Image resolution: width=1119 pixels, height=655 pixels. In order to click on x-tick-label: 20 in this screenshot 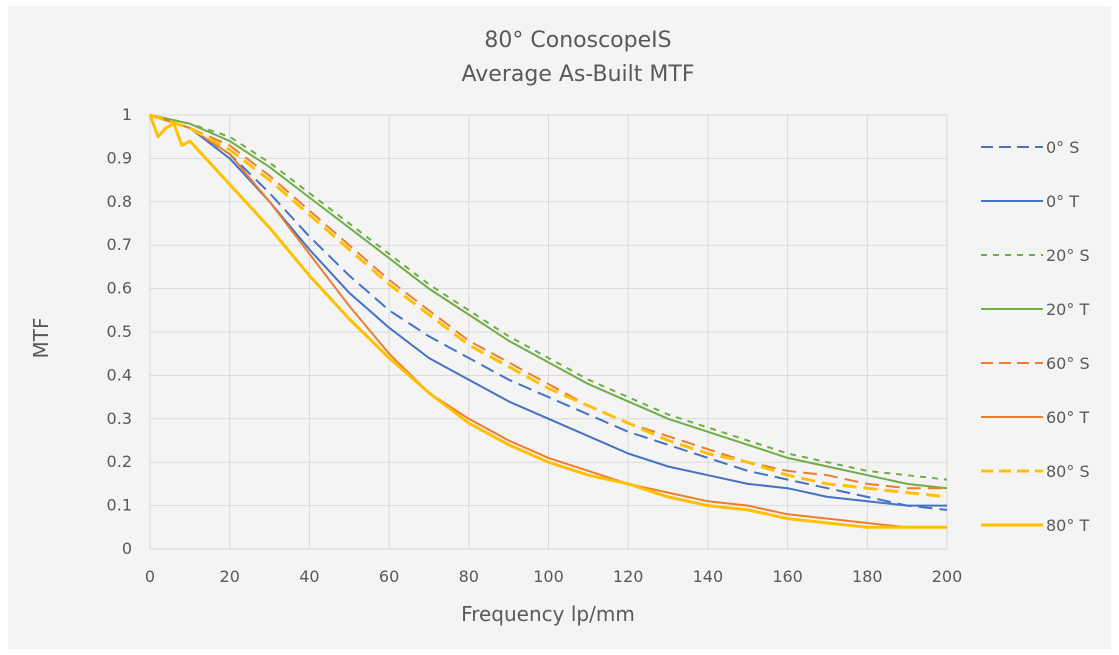, I will do `click(230, 576)`.